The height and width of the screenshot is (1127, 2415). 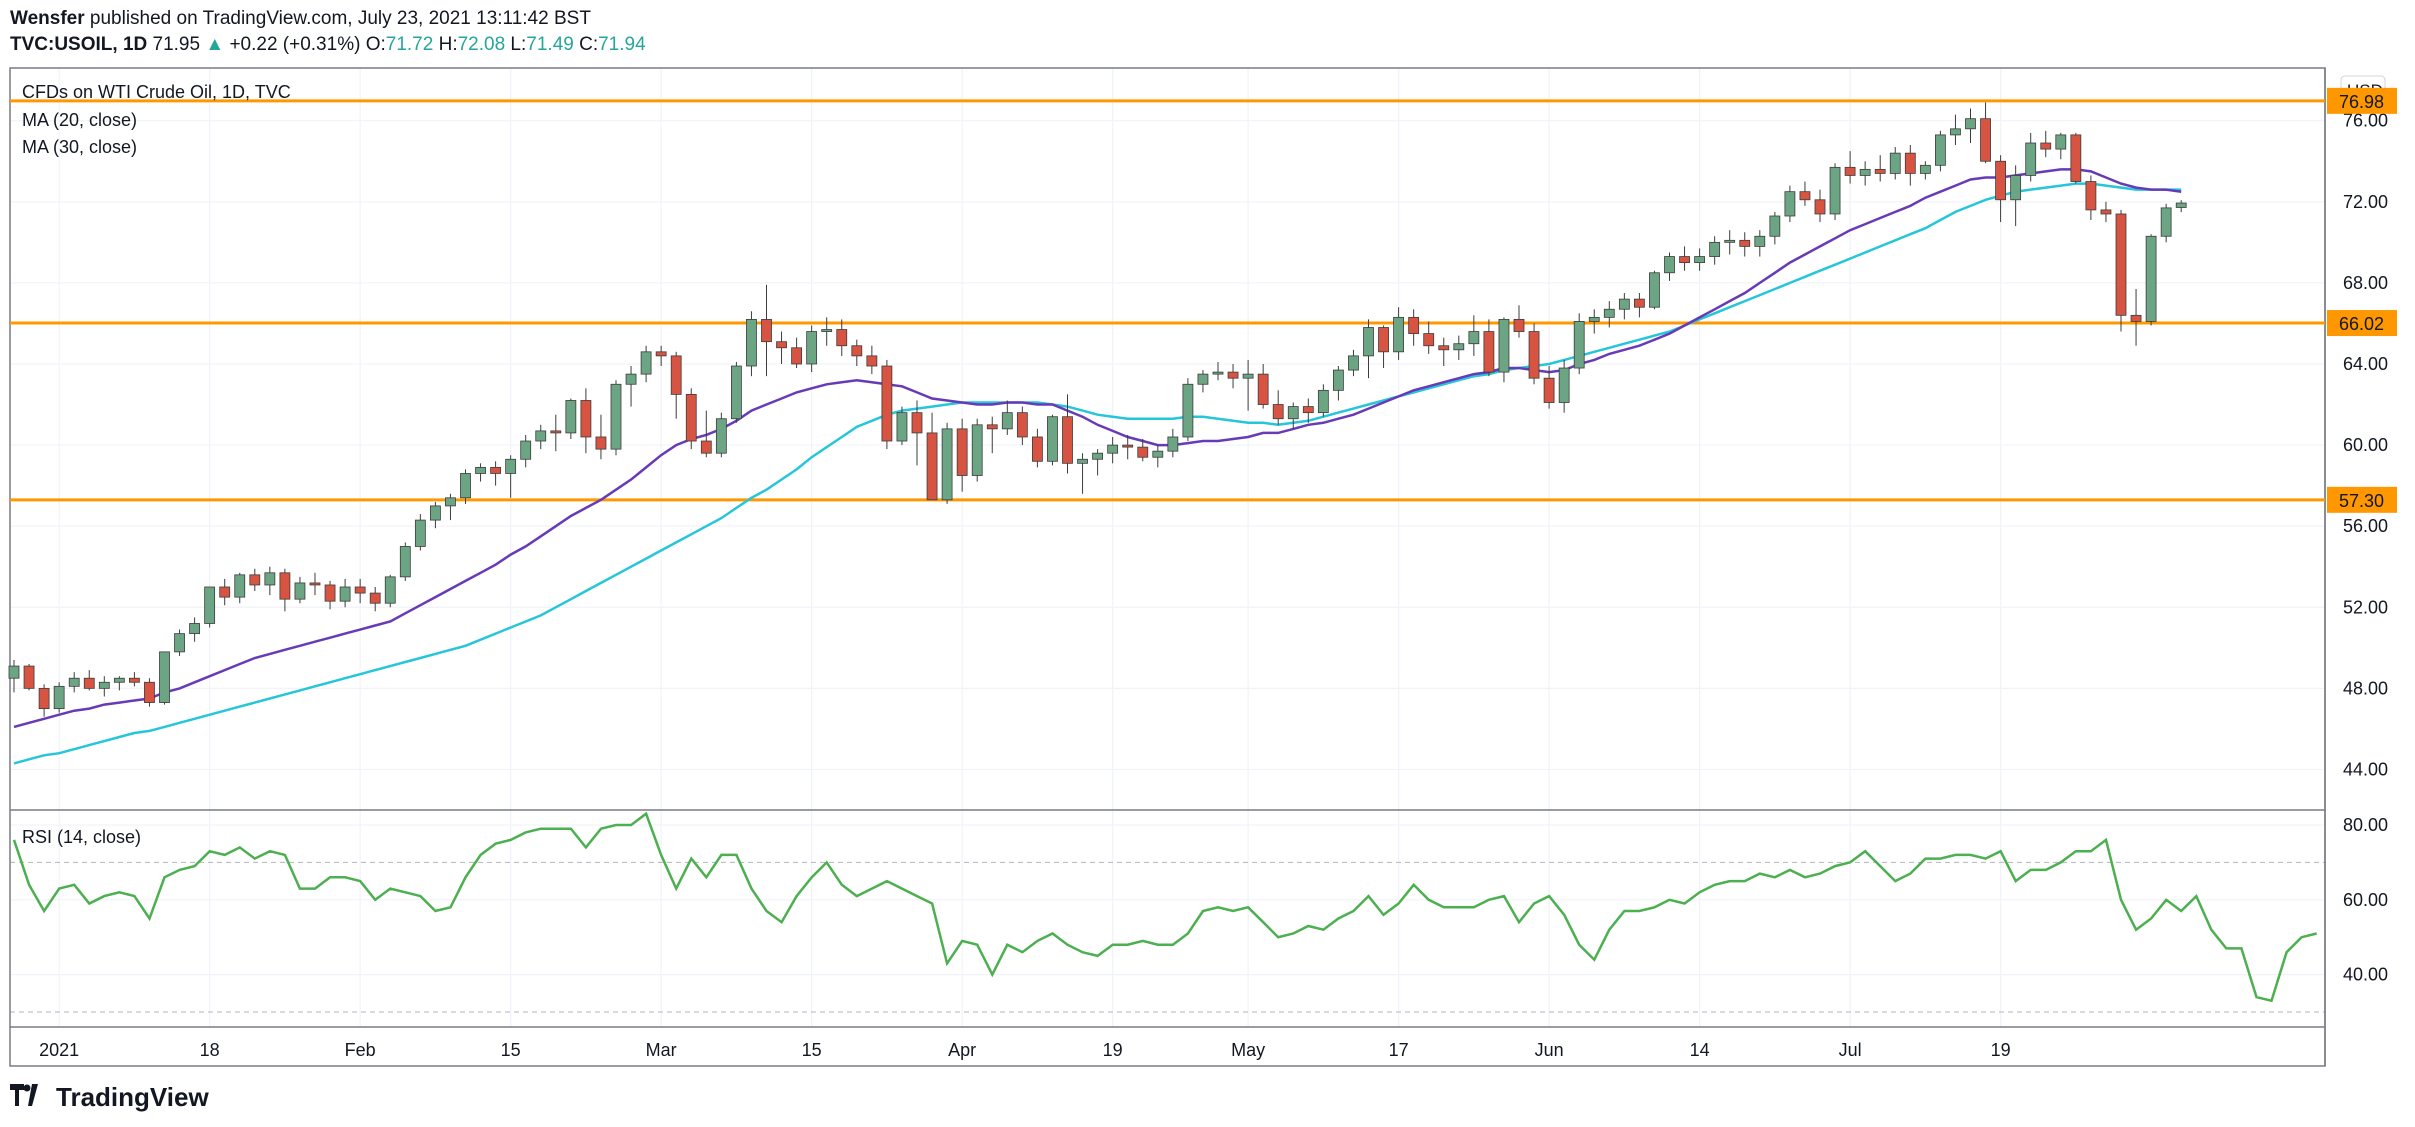 I want to click on footer-brand: TradingView, so click(x=109, y=1097).